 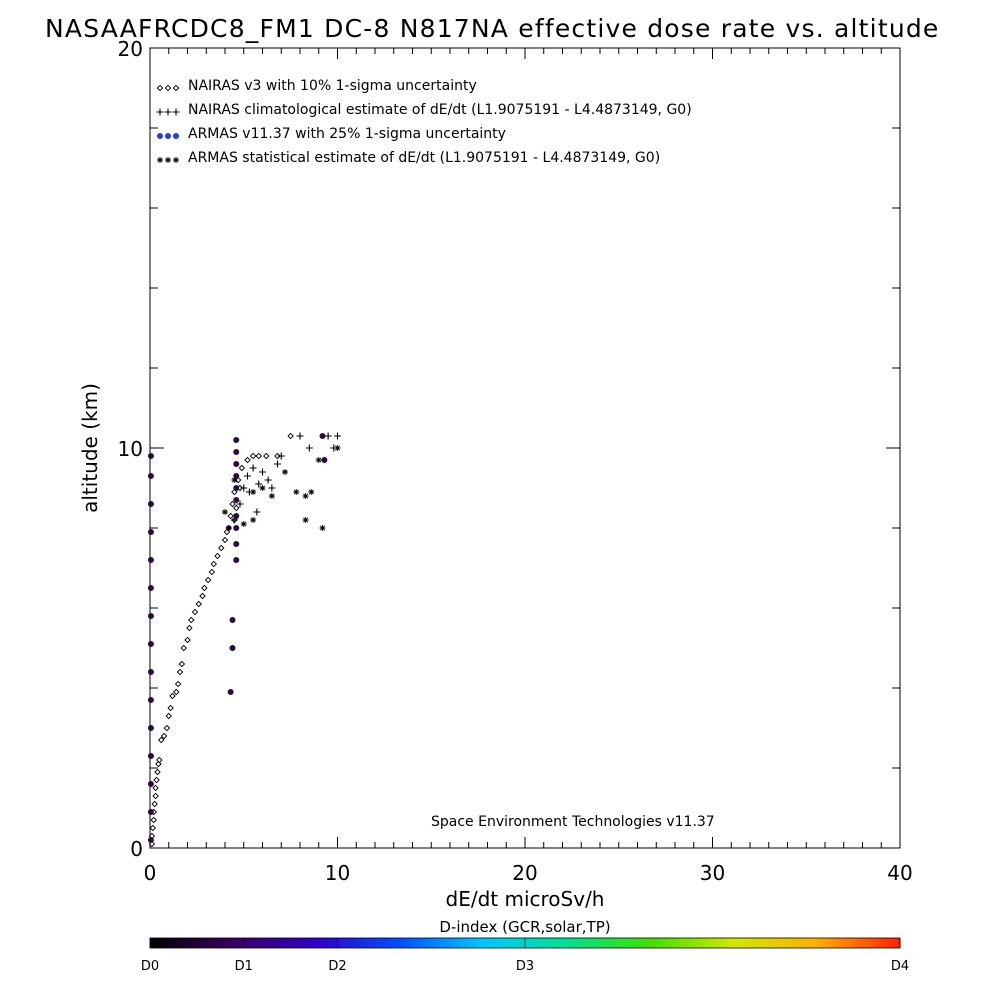 What do you see at coordinates (525, 956) in the screenshot?
I see `colorbar-labels: D0 D1 D2 D3 D4` at bounding box center [525, 956].